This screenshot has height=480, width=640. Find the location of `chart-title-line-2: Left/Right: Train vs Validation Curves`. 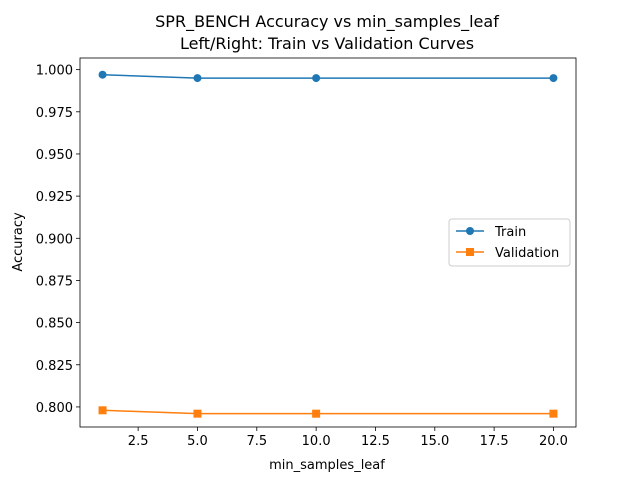

chart-title-line-2: Left/Right: Train vs Validation Curves is located at coordinates (327, 43).